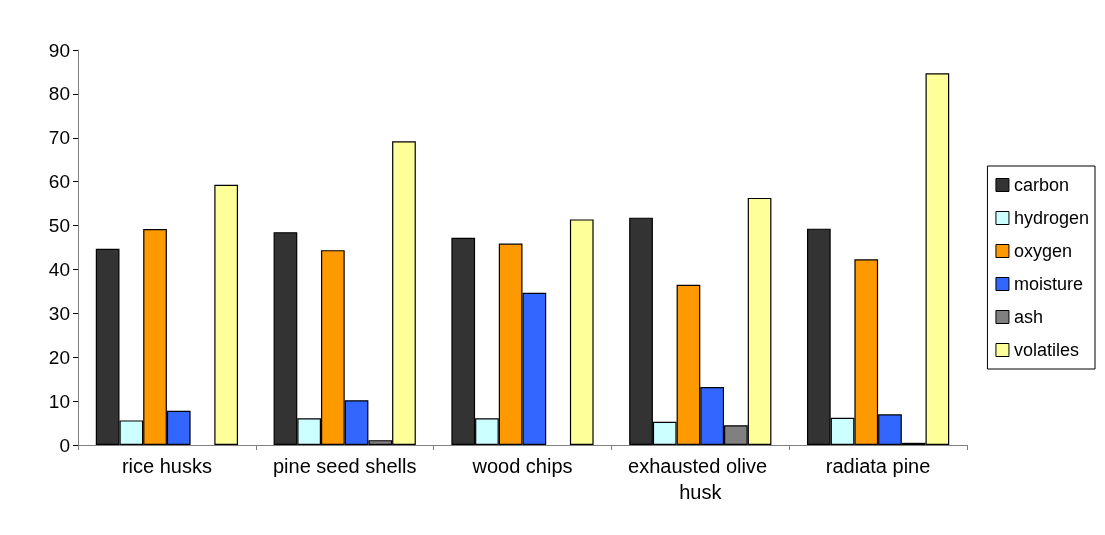  I want to click on legend-label: hydrogen, so click(1051, 218).